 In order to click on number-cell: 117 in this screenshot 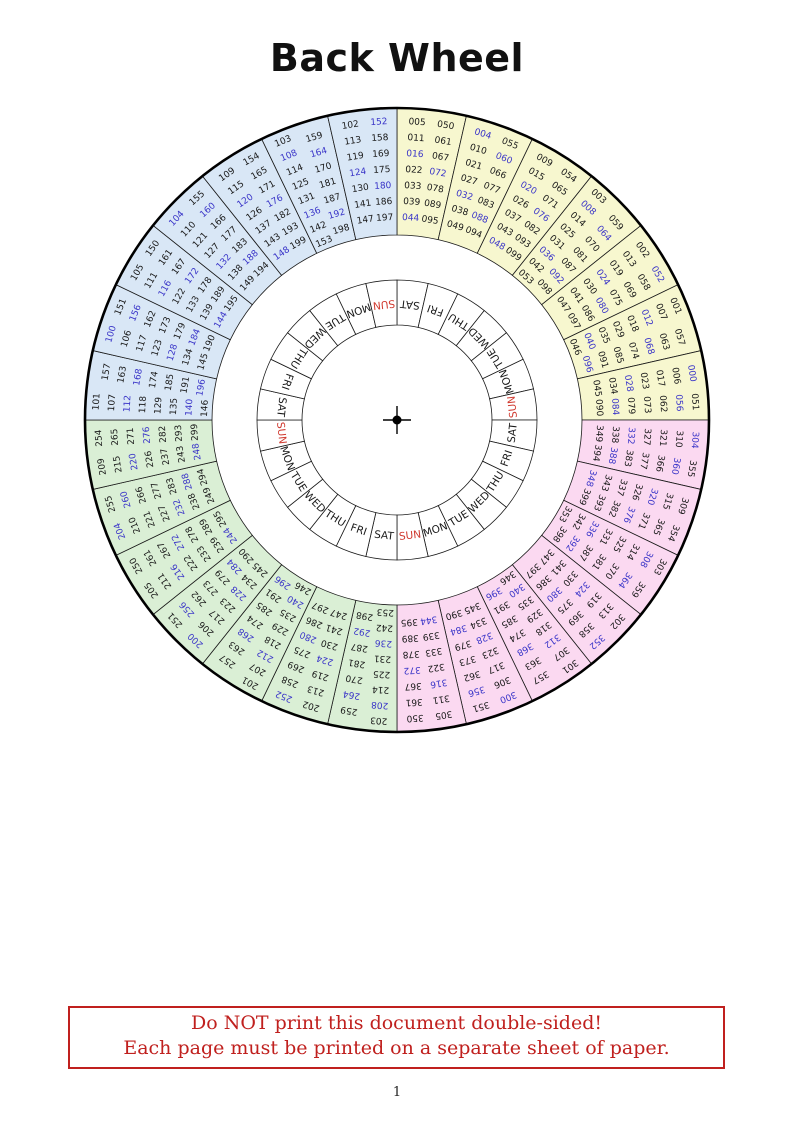, I will do `click(142, 343)`.